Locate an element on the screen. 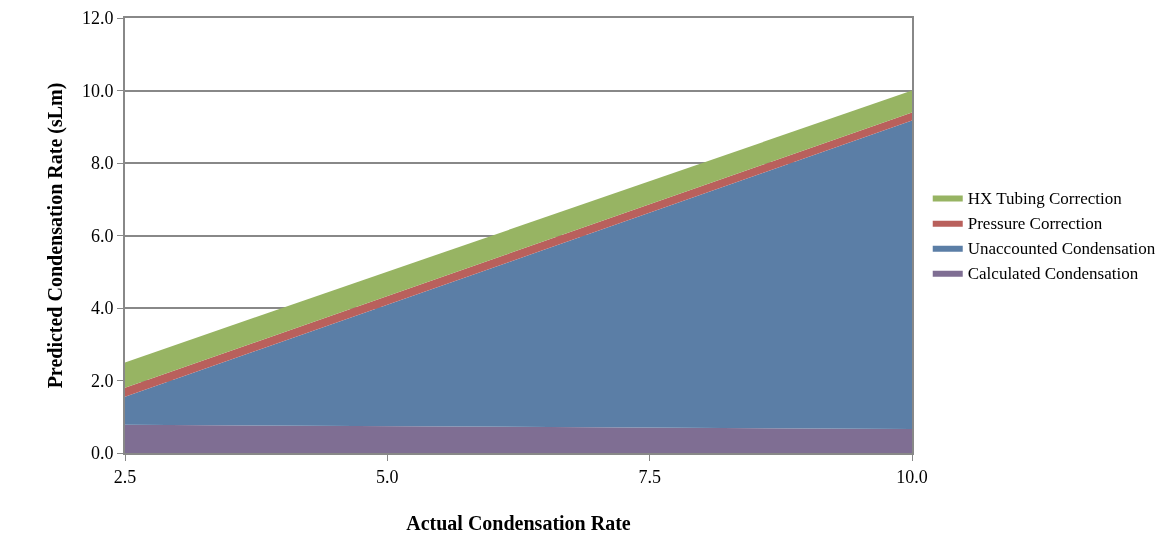 The width and height of the screenshot is (1173, 559). y-tick-label: 12.0 is located at coordinates (97, 18).